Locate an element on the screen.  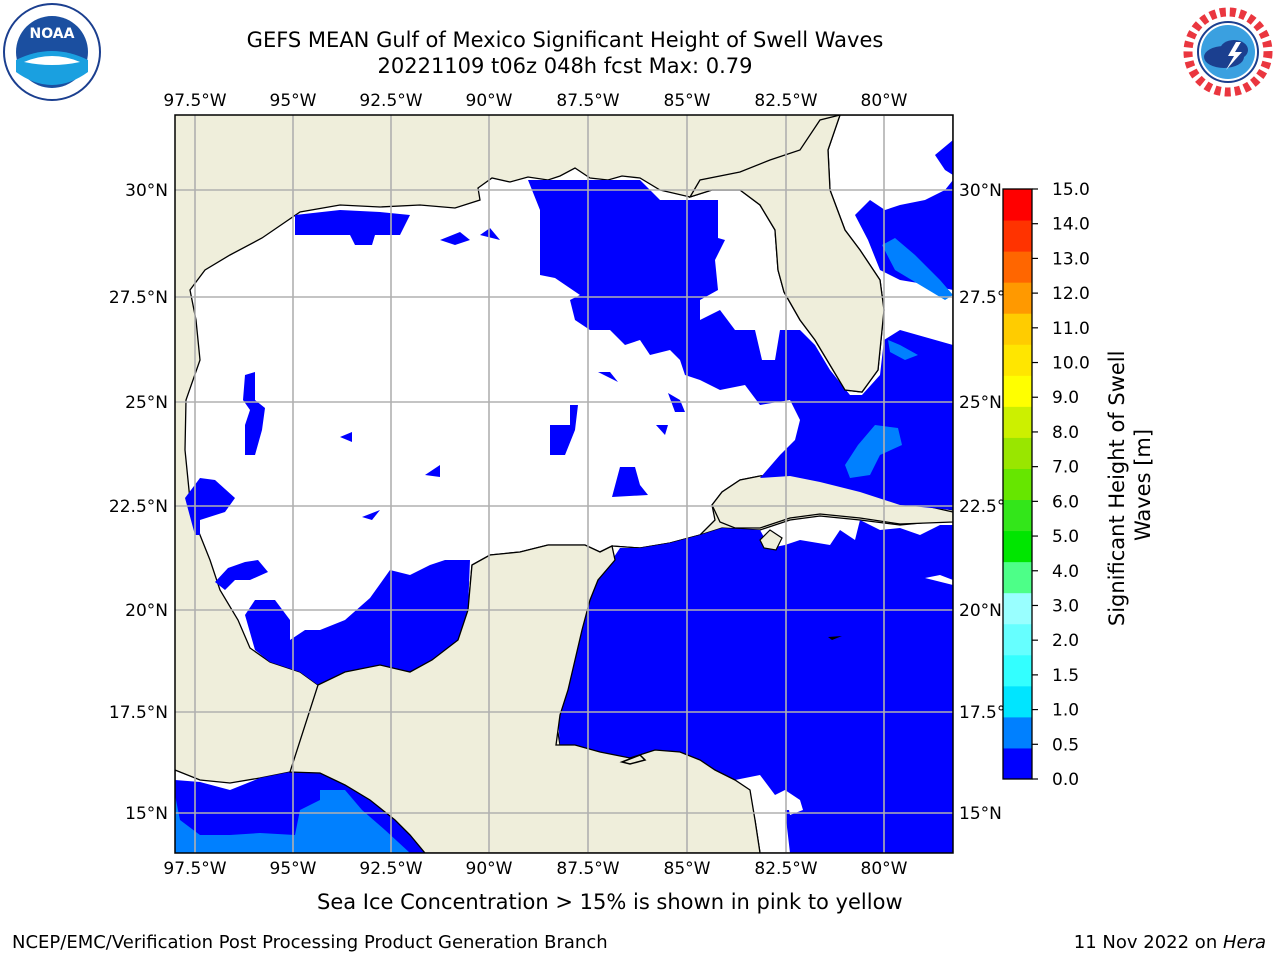
colorbar is located at coordinates (1017, 484).